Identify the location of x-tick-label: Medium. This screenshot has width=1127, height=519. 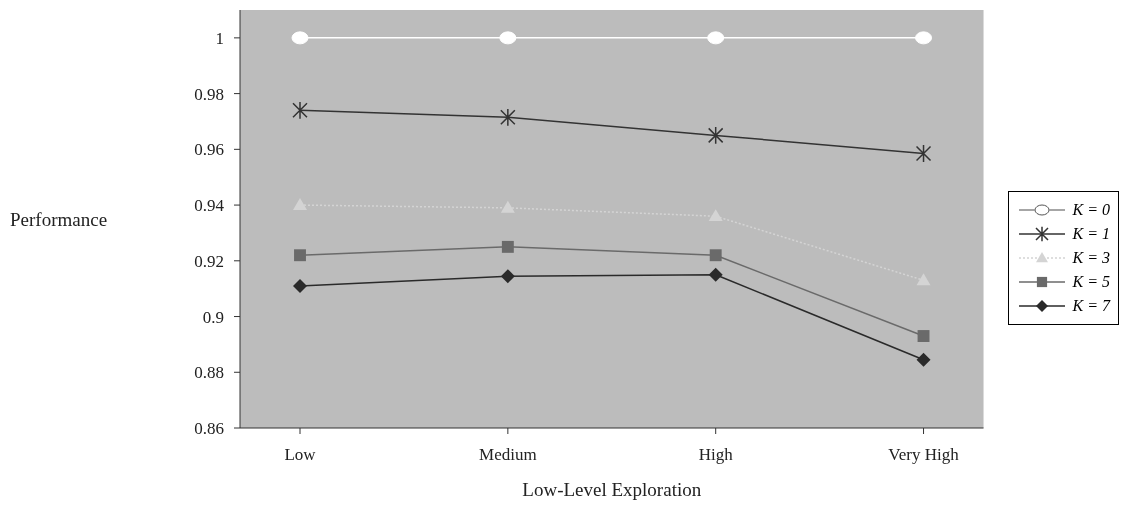
(508, 455).